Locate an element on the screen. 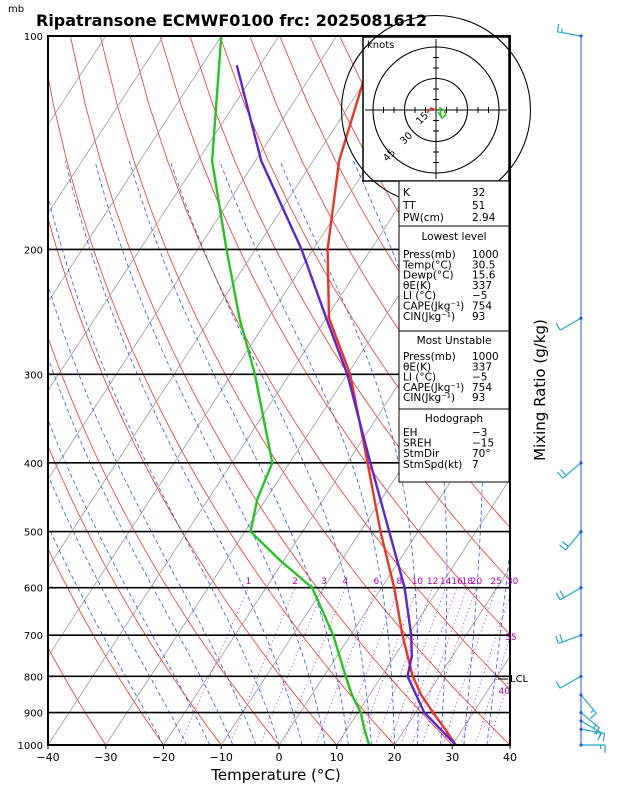  x-axis-label: Temperature (°C) is located at coordinates (275, 775).